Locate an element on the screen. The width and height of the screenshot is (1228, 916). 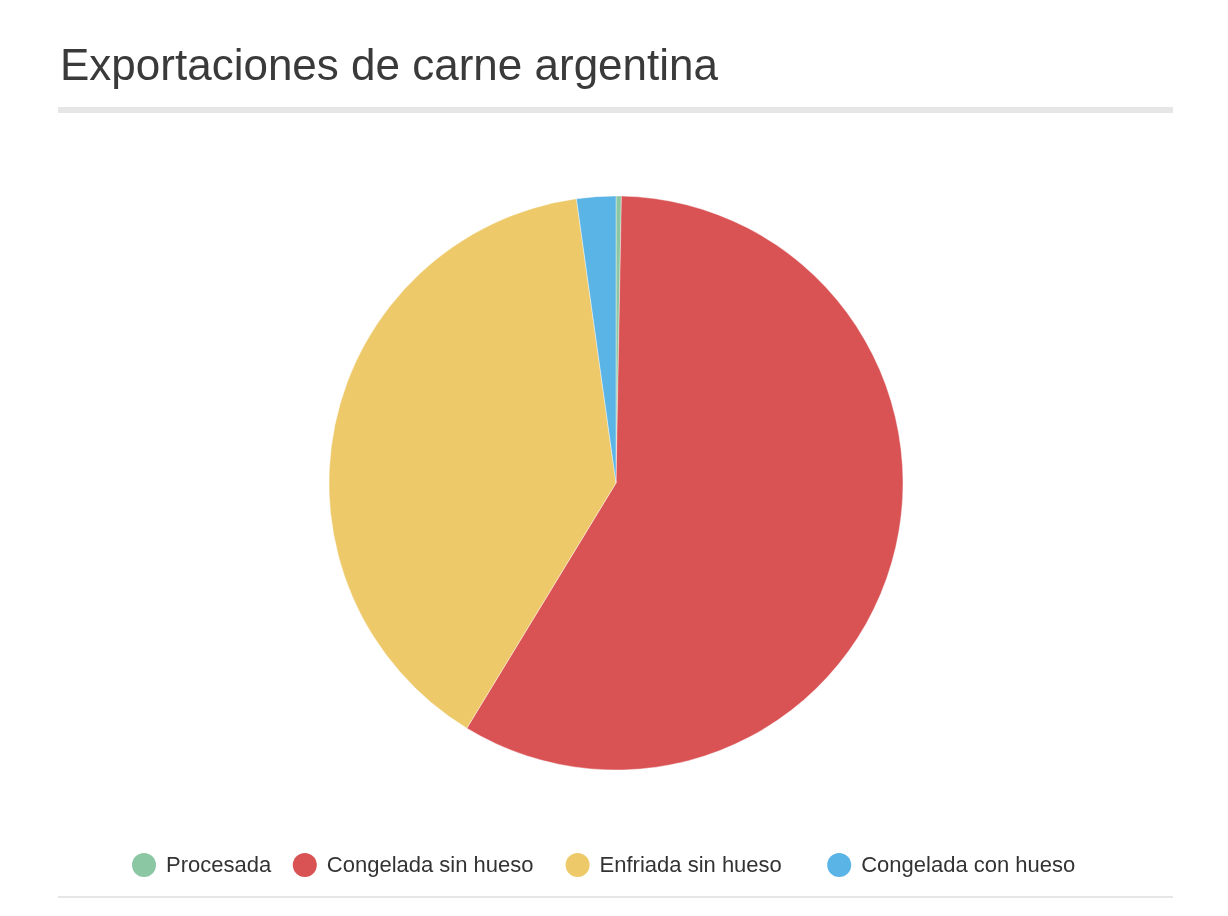
legend-label: Congelada sin hueso is located at coordinates (430, 864).